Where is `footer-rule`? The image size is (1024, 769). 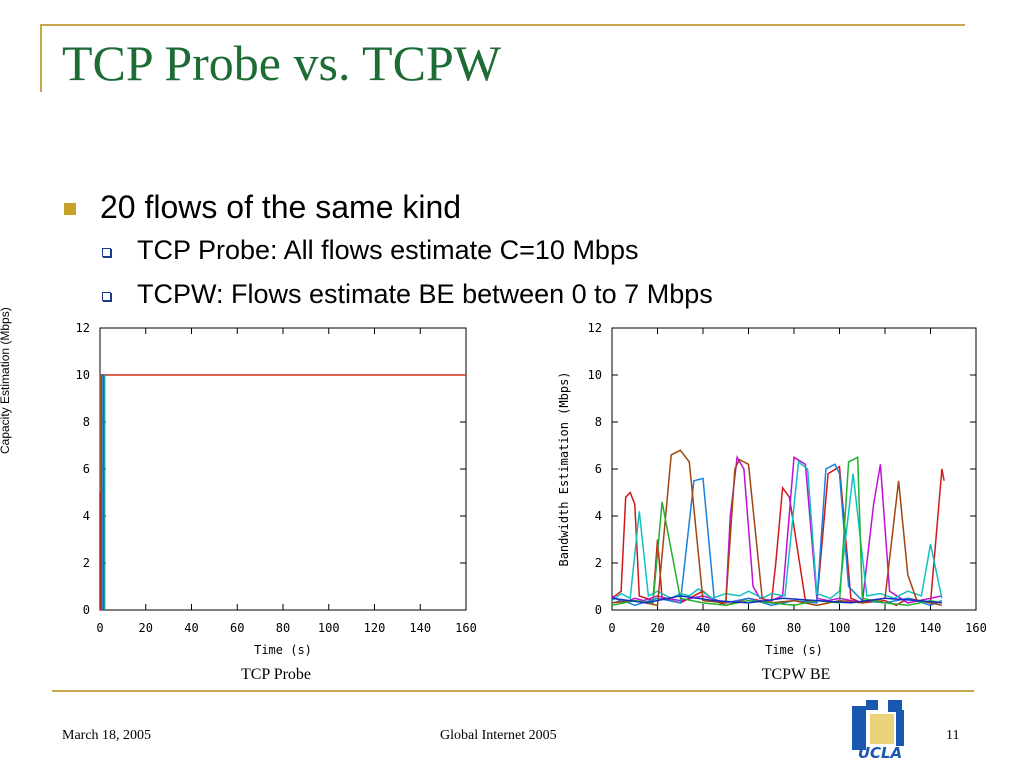
footer-rule is located at coordinates (513, 691).